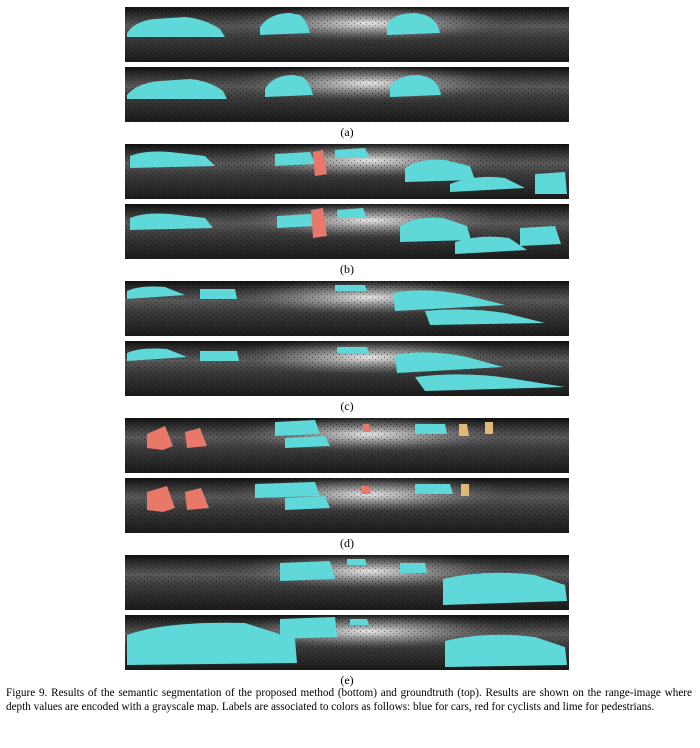 Image resolution: width=700 pixels, height=748 pixels. Describe the element at coordinates (347, 269) in the screenshot. I see `subfigure-label-b: (b)` at that location.